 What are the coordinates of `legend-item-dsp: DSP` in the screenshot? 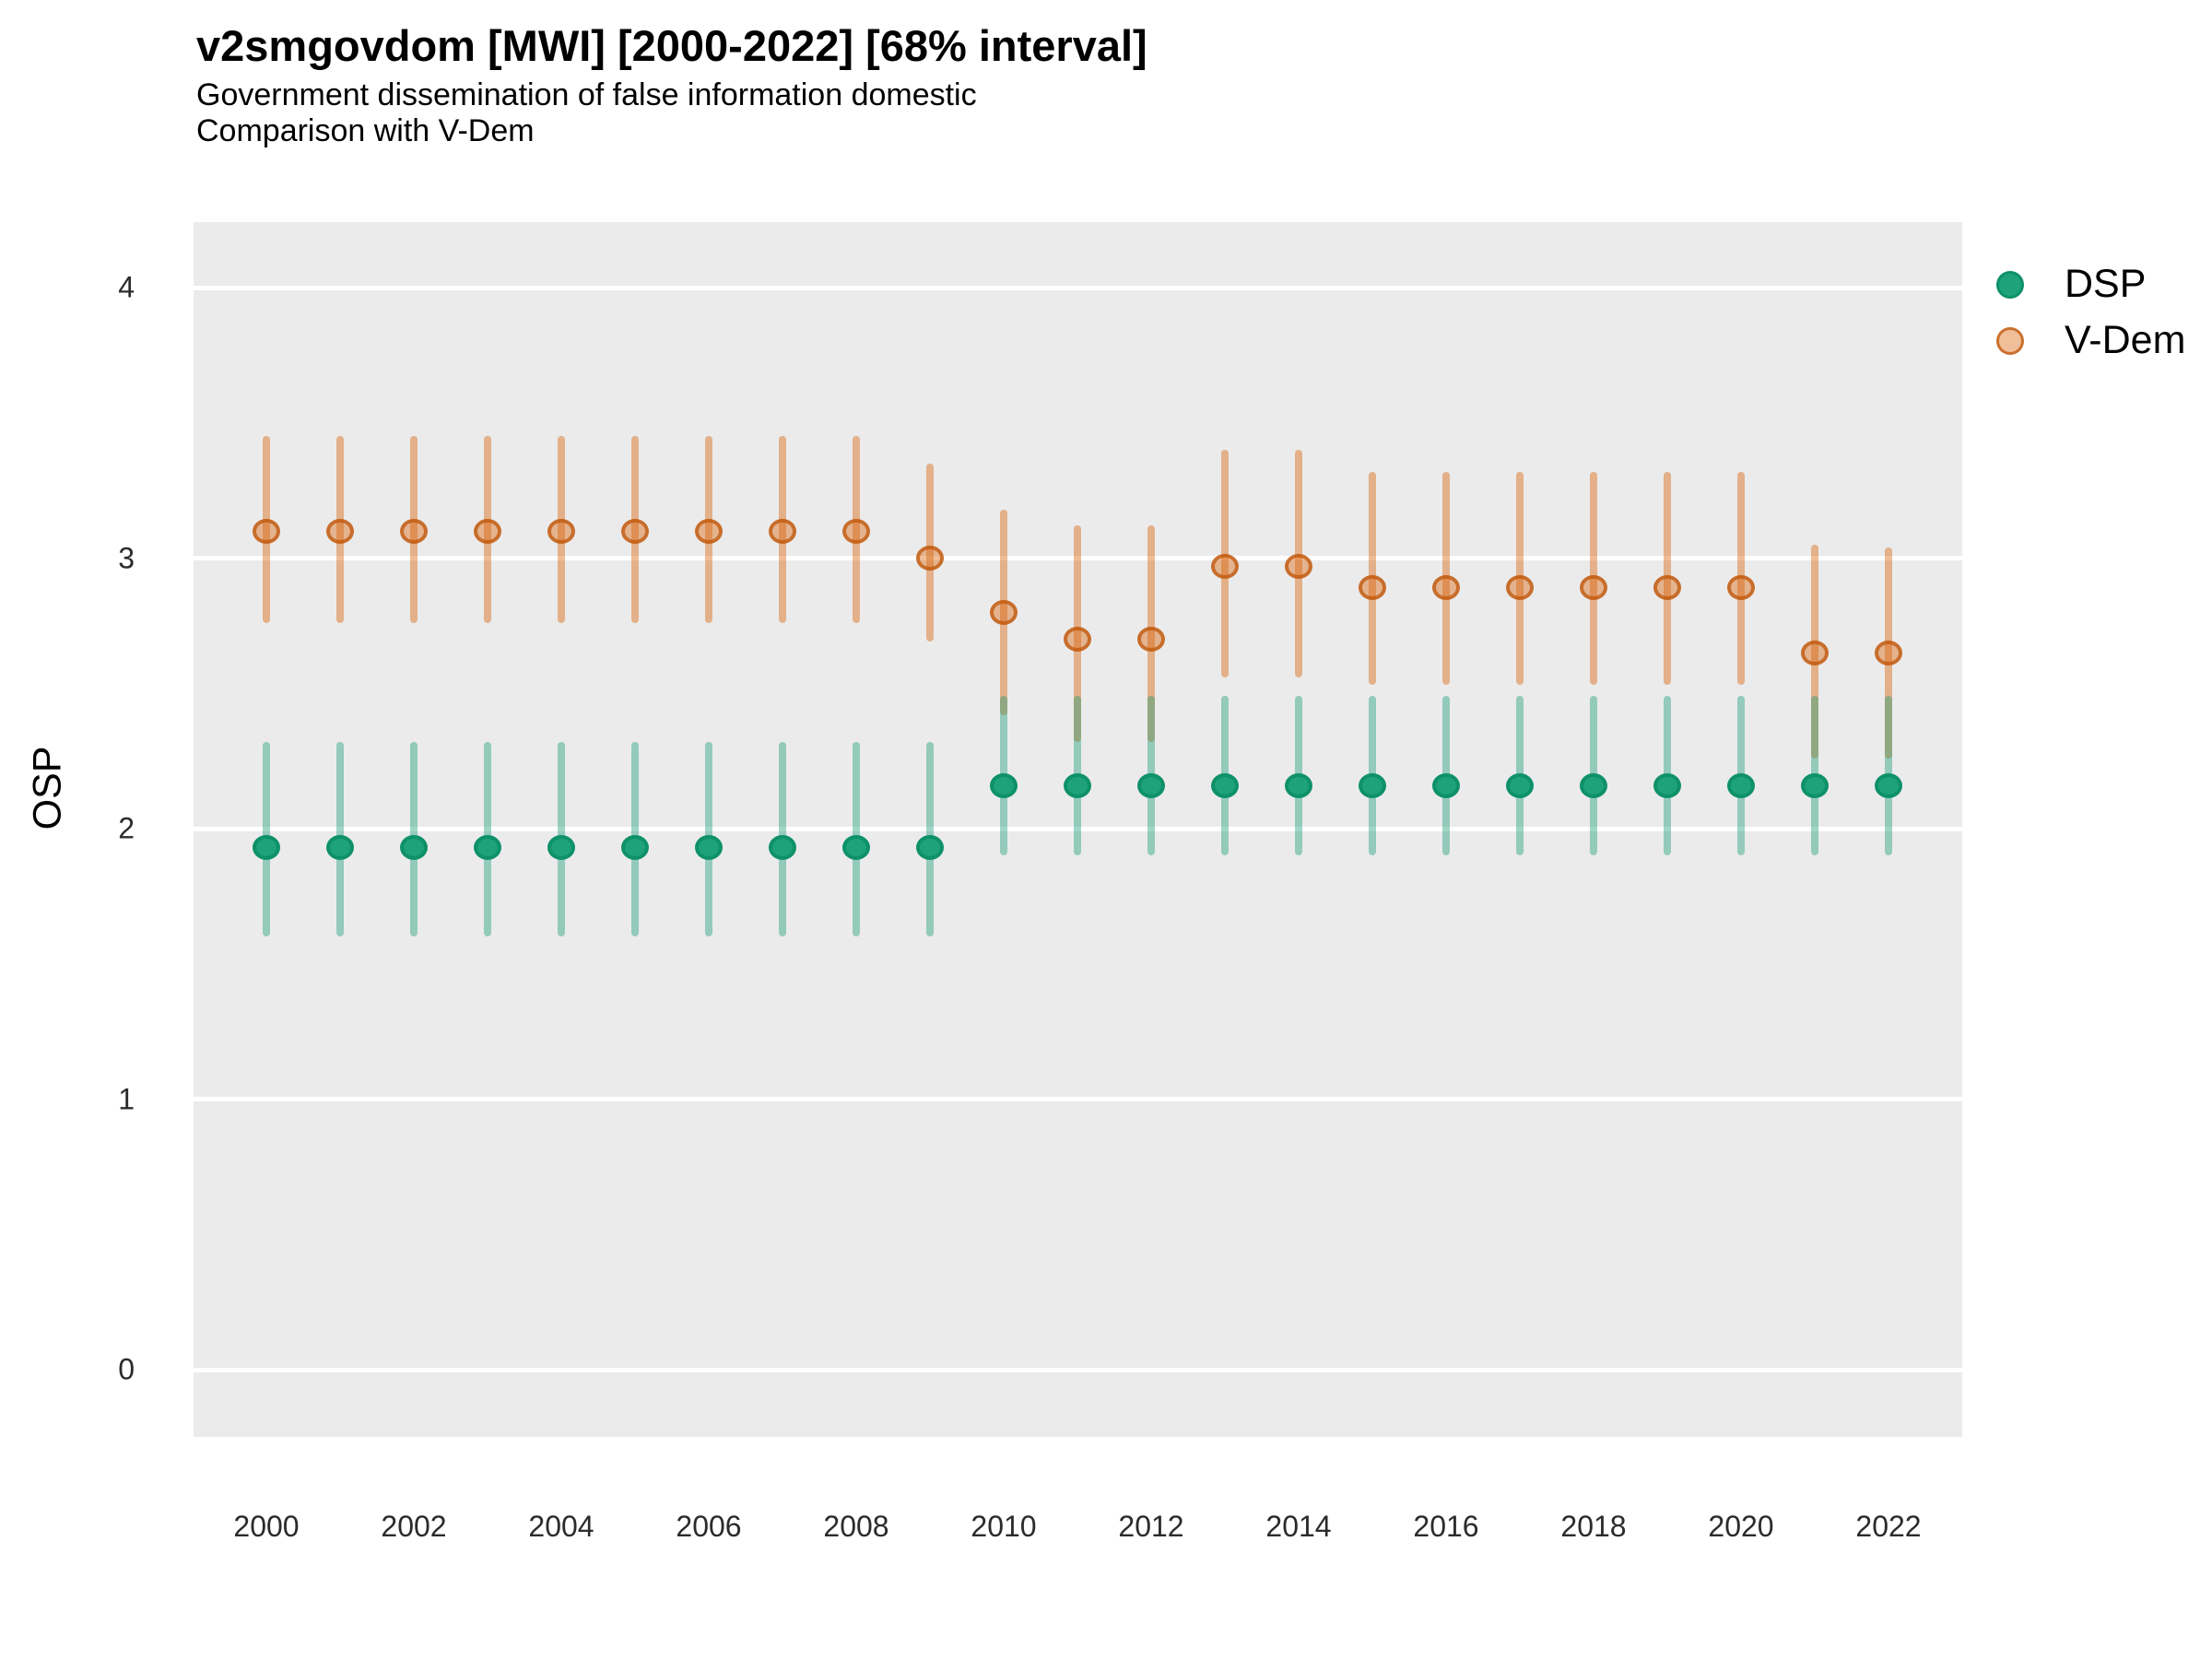 It's located at (2071, 284).